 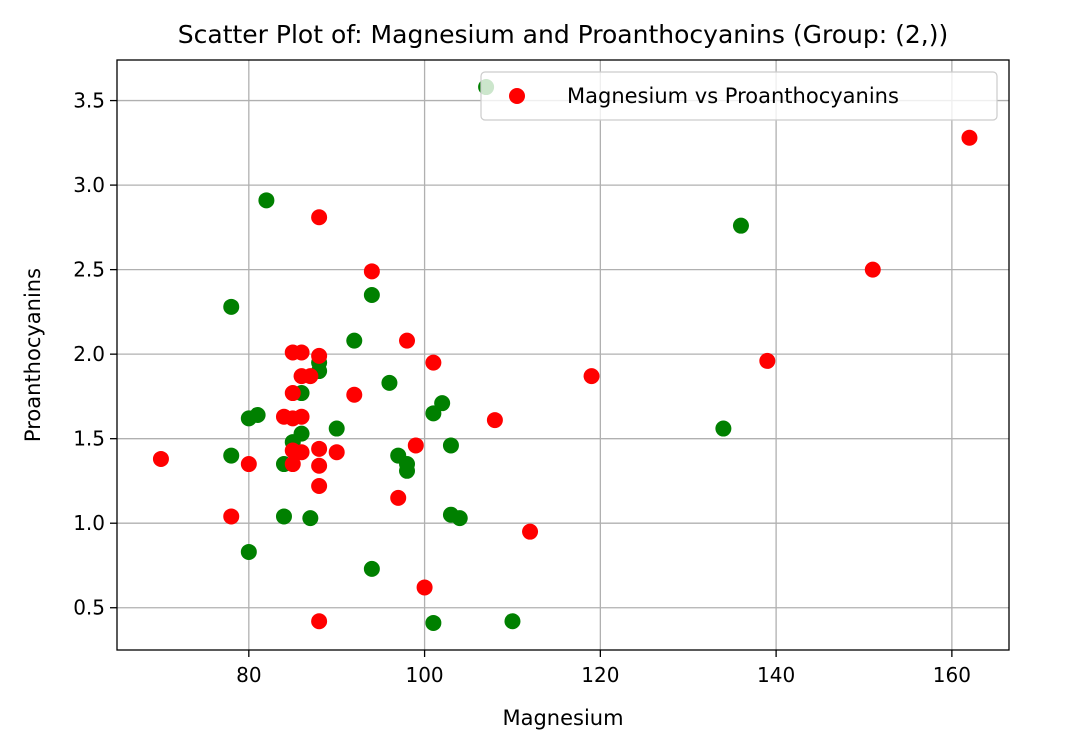 I want to click on y-axis-label: Proanthocyanins, so click(x=33, y=355).